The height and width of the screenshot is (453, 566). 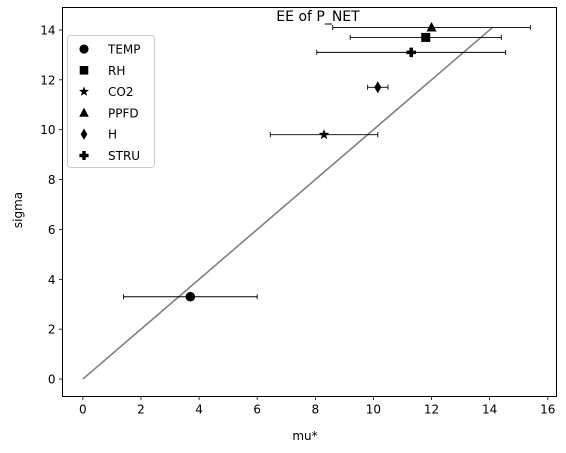 I want to click on x-tick-label: 4, so click(x=199, y=410).